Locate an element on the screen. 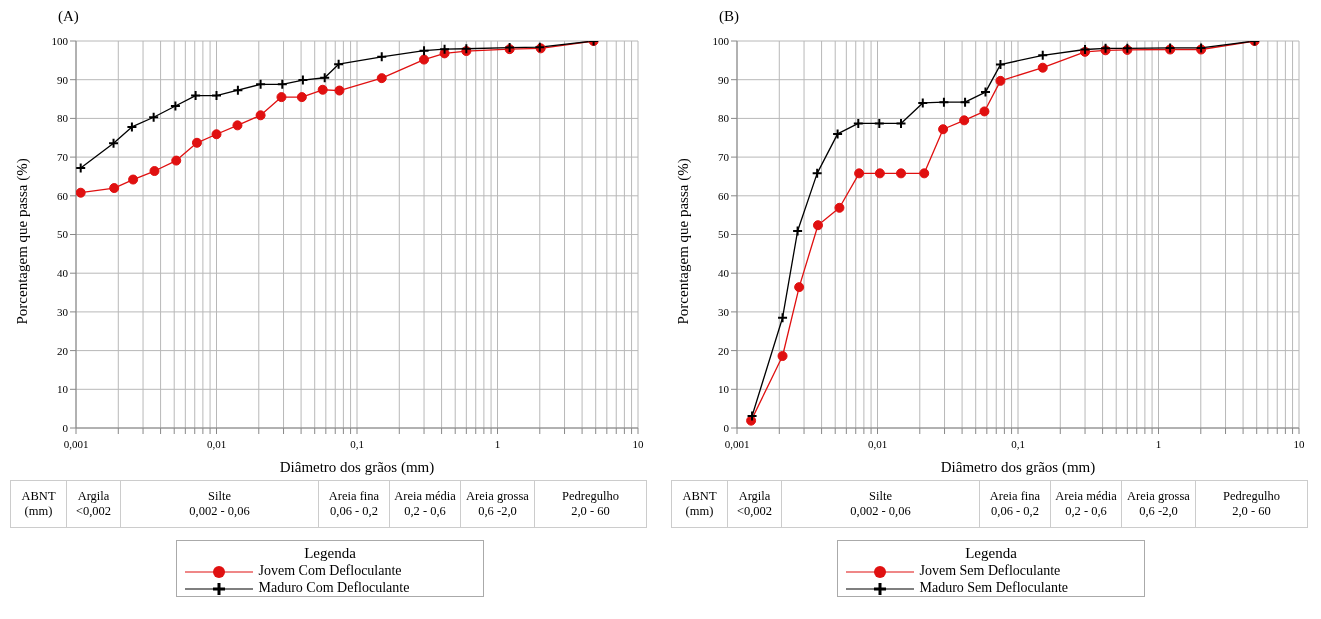  chart-title: (A) is located at coordinates (68, 16).